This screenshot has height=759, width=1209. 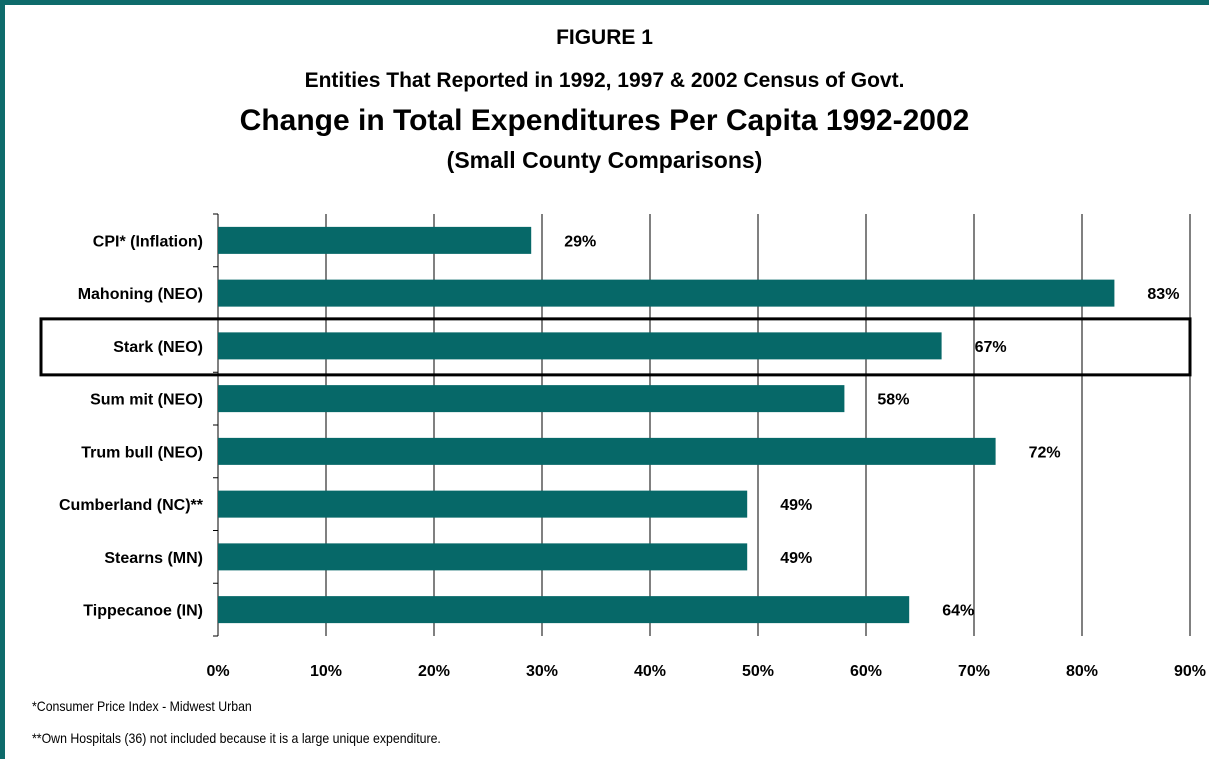 I want to click on highlight-box-stark, so click(x=615, y=347).